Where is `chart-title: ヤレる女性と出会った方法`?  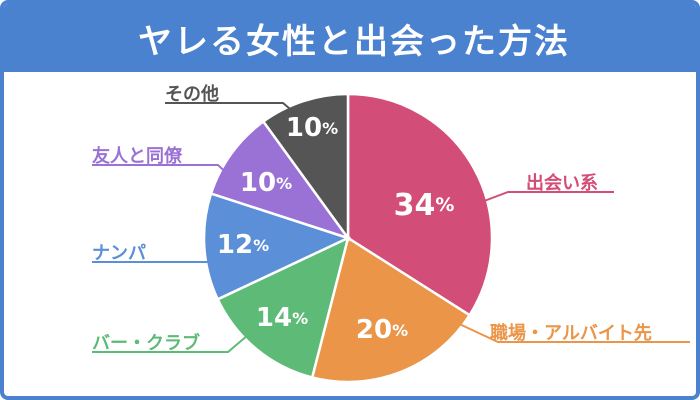
chart-title: ヤレる女性と出会った方法 is located at coordinates (354, 41).